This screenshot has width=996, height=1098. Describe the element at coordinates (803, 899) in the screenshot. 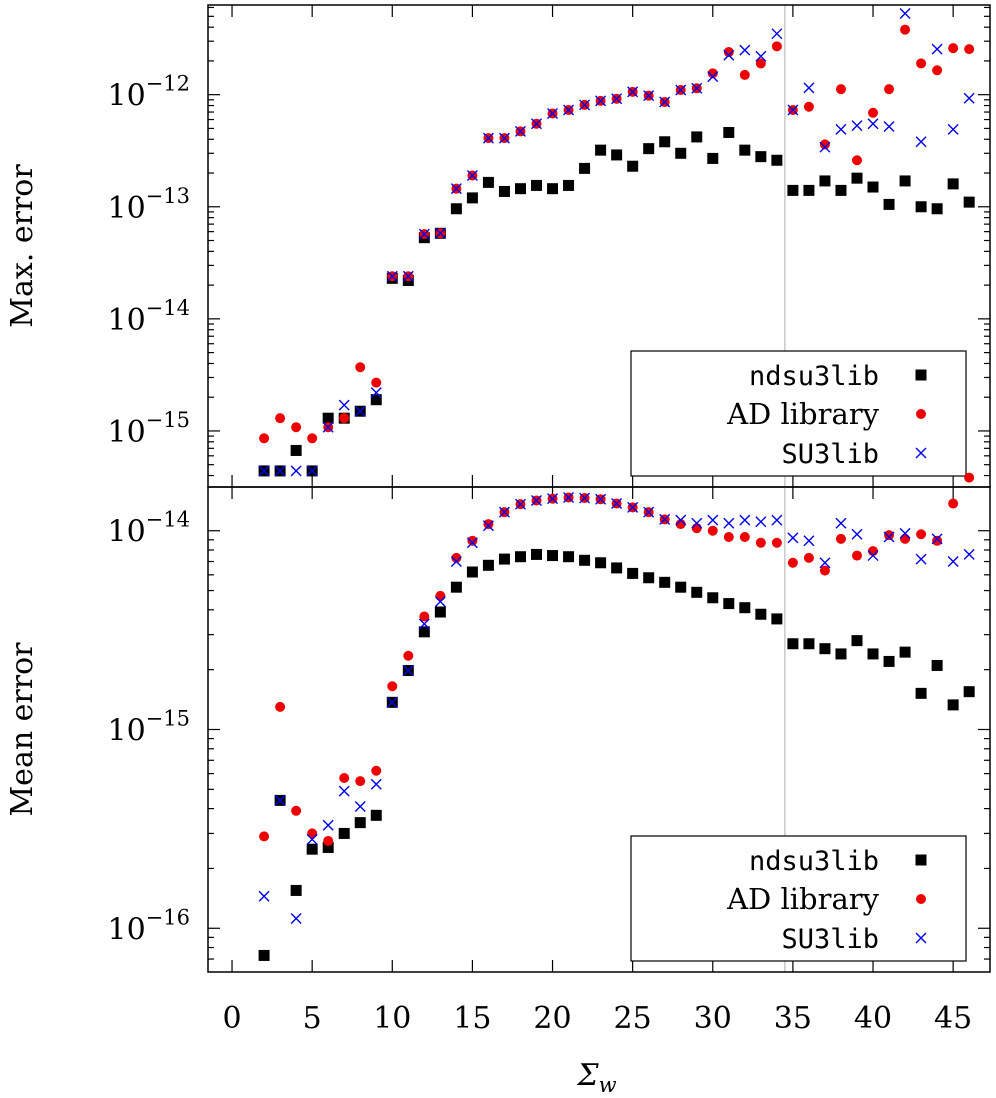

I see `legend-label: AD library` at that location.